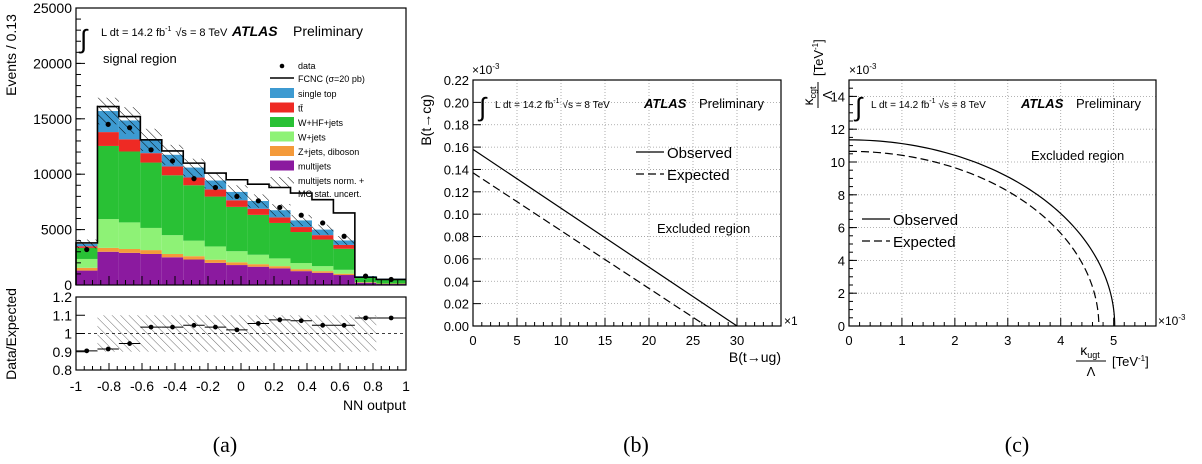 The image size is (1202, 464). What do you see at coordinates (665, 103) in the screenshot?
I see `panel-b-atlas: ATLAS` at bounding box center [665, 103].